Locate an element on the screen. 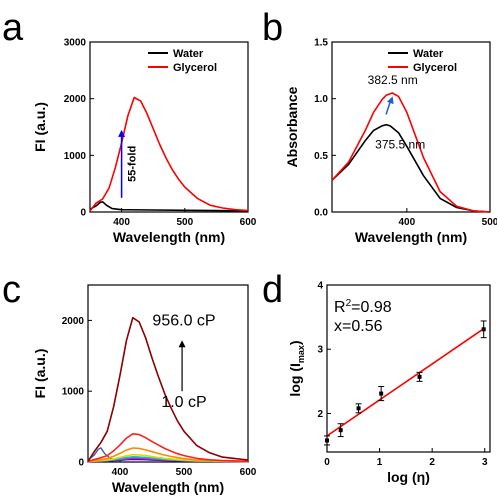 The height and width of the screenshot is (498, 497). d-y-axis-label: log (Imax) is located at coordinates (296, 368).